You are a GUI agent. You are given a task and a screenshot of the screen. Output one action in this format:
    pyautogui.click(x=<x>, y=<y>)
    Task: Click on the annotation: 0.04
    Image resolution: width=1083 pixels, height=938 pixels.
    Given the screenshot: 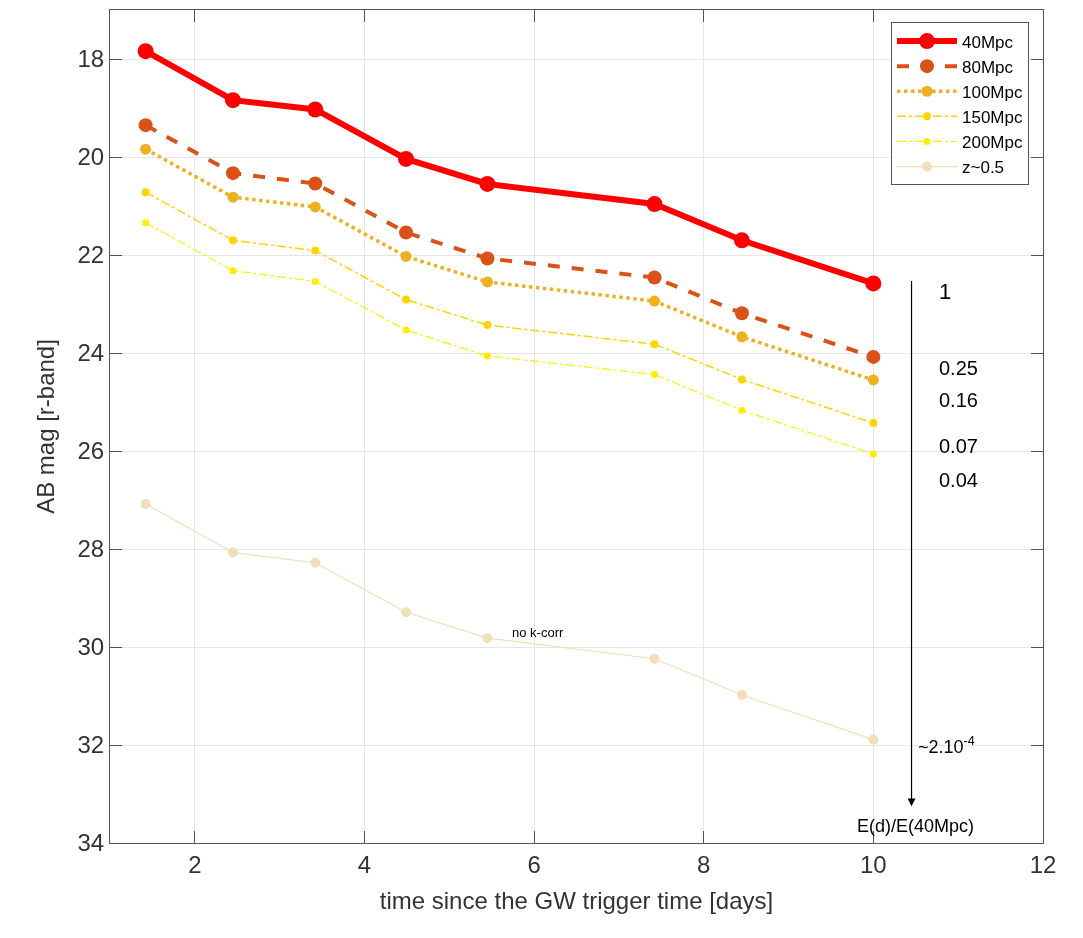 What is the action you would take?
    pyautogui.click(x=958, y=480)
    